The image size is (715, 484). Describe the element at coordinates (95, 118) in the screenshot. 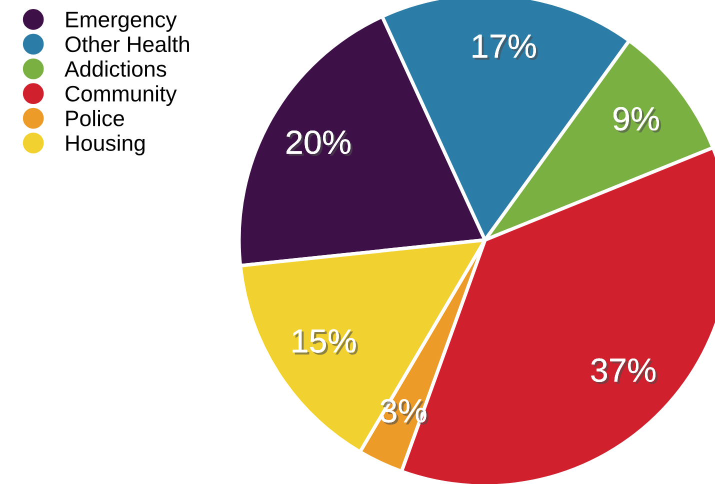

I see `legend-label: Police` at that location.